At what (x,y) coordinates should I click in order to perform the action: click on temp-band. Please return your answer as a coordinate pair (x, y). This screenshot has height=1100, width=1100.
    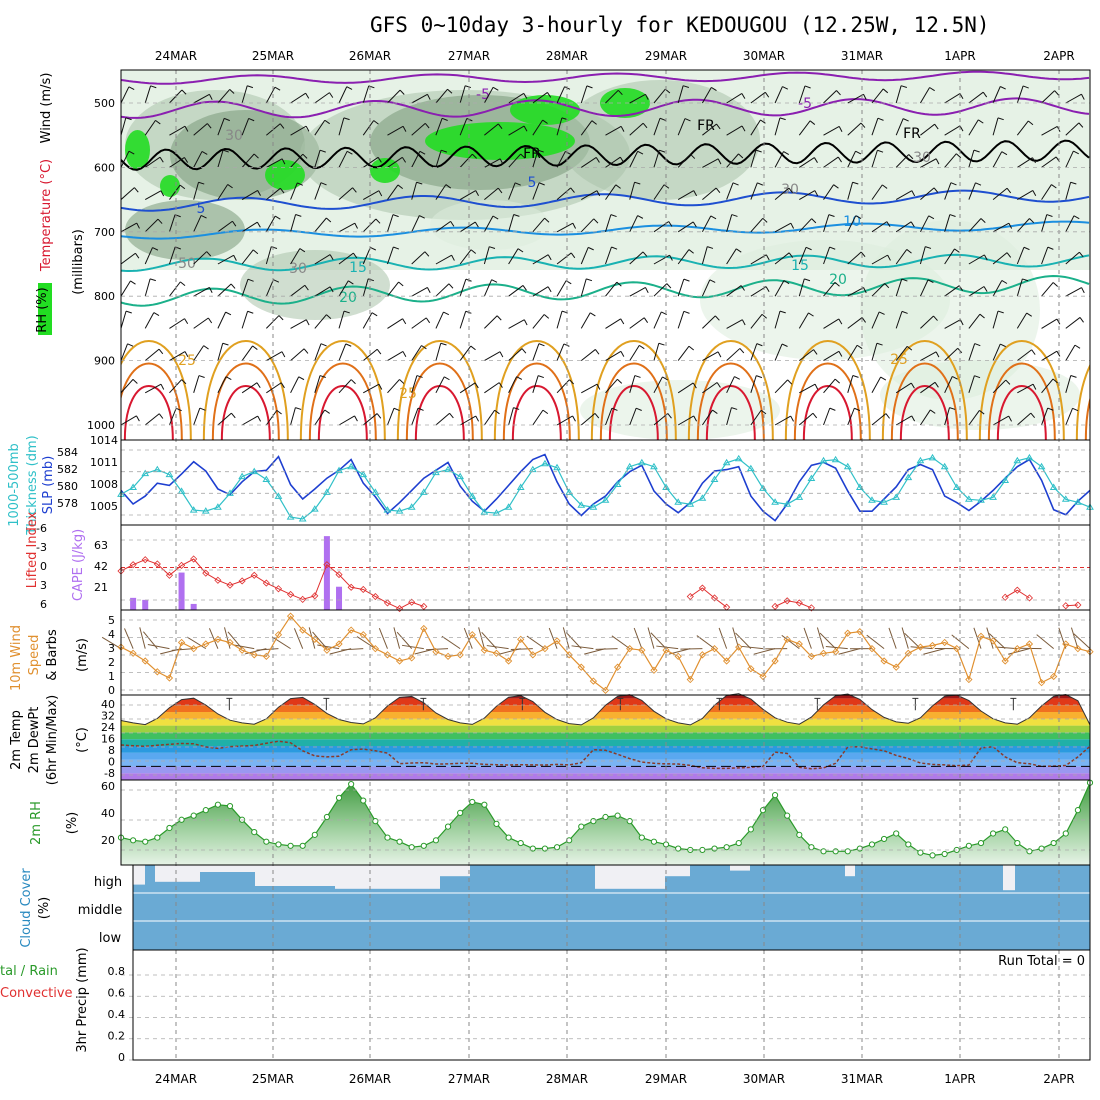
    Looking at the image, I should click on (605, 708).